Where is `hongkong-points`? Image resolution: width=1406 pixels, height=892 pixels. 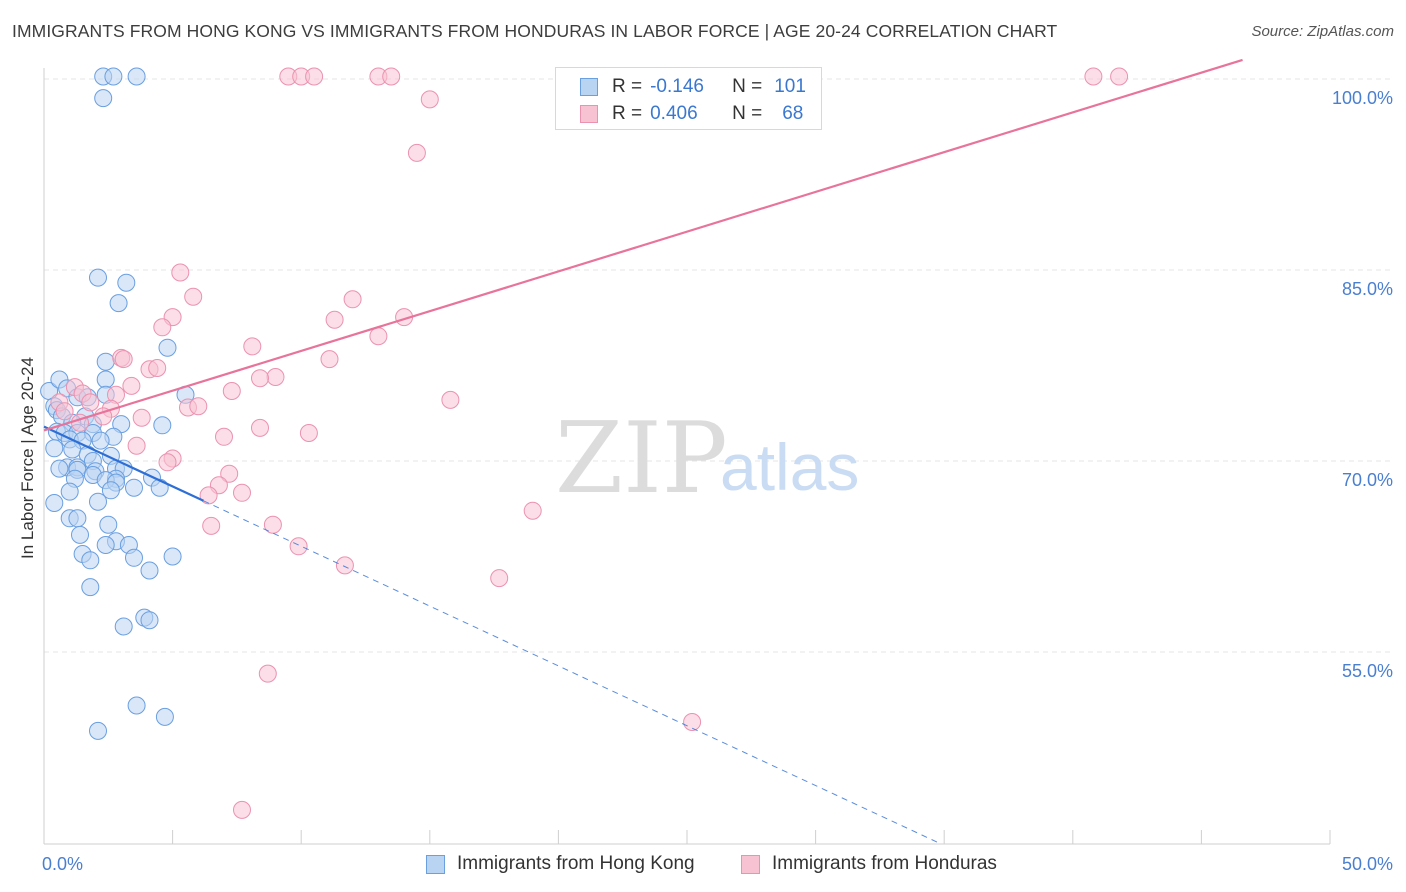
hongkong-points is located at coordinates (117, 403).